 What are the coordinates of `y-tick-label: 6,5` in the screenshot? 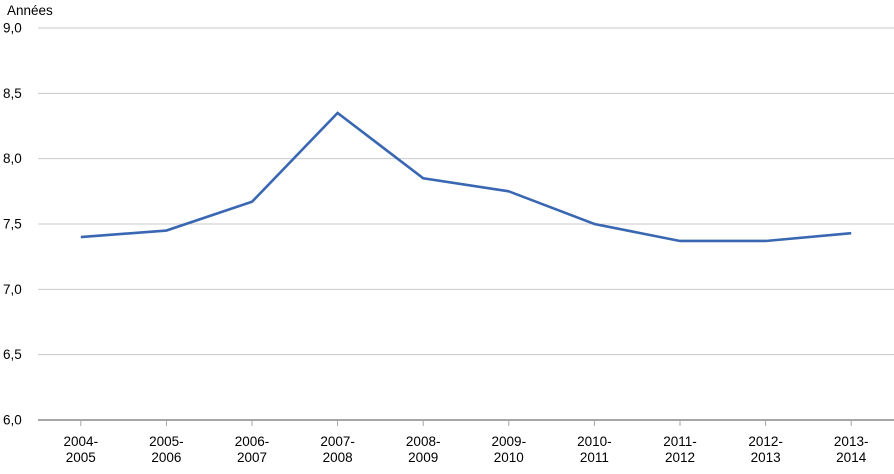 It's located at (12, 354).